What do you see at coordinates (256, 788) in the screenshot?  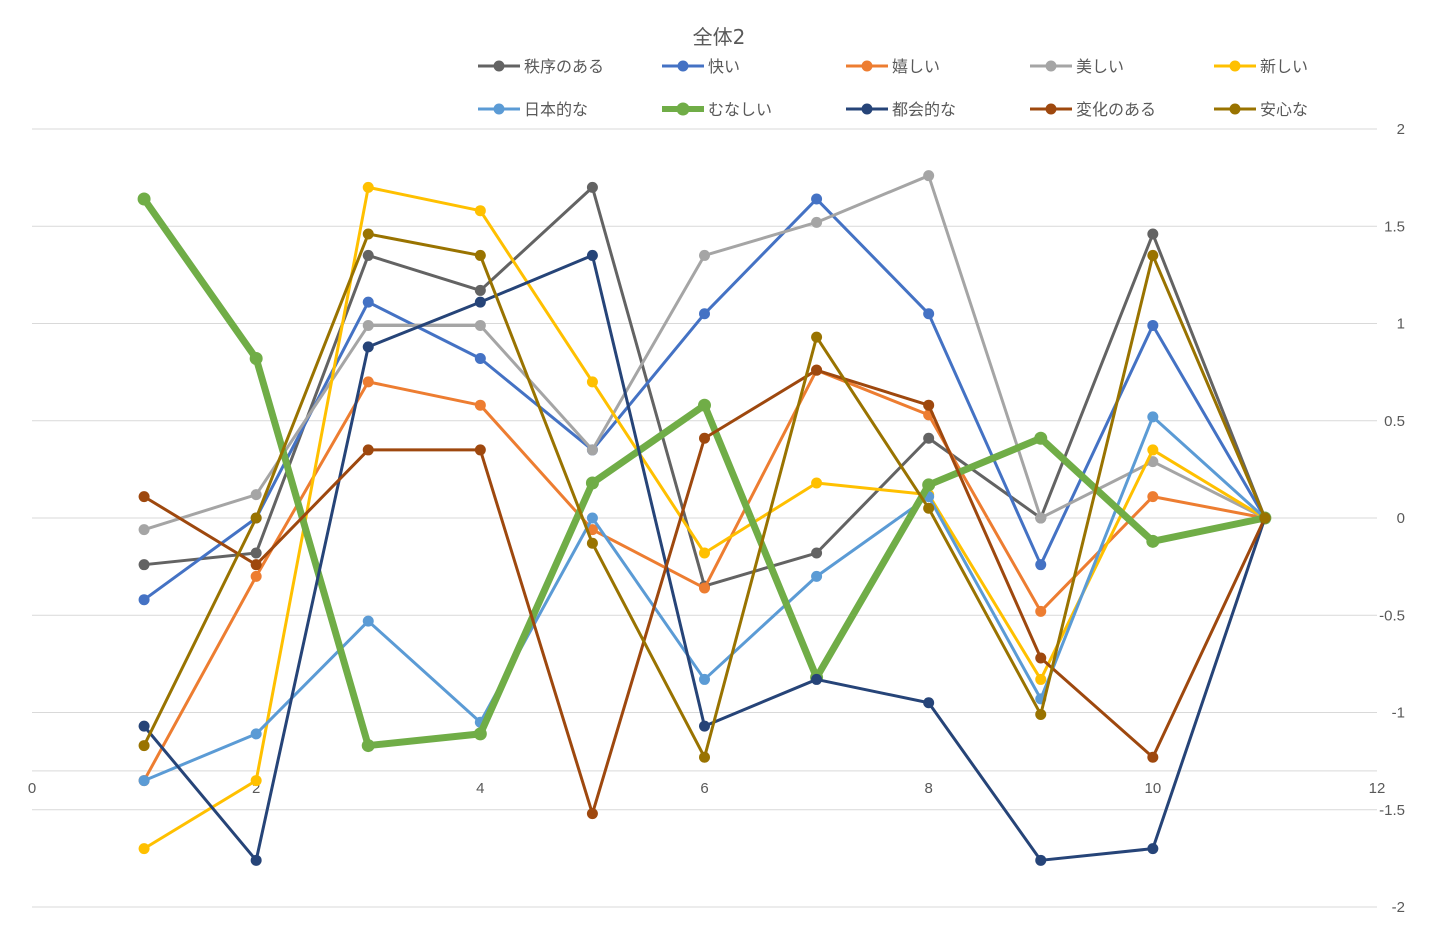 I see `x-tick-label: 2` at bounding box center [256, 788].